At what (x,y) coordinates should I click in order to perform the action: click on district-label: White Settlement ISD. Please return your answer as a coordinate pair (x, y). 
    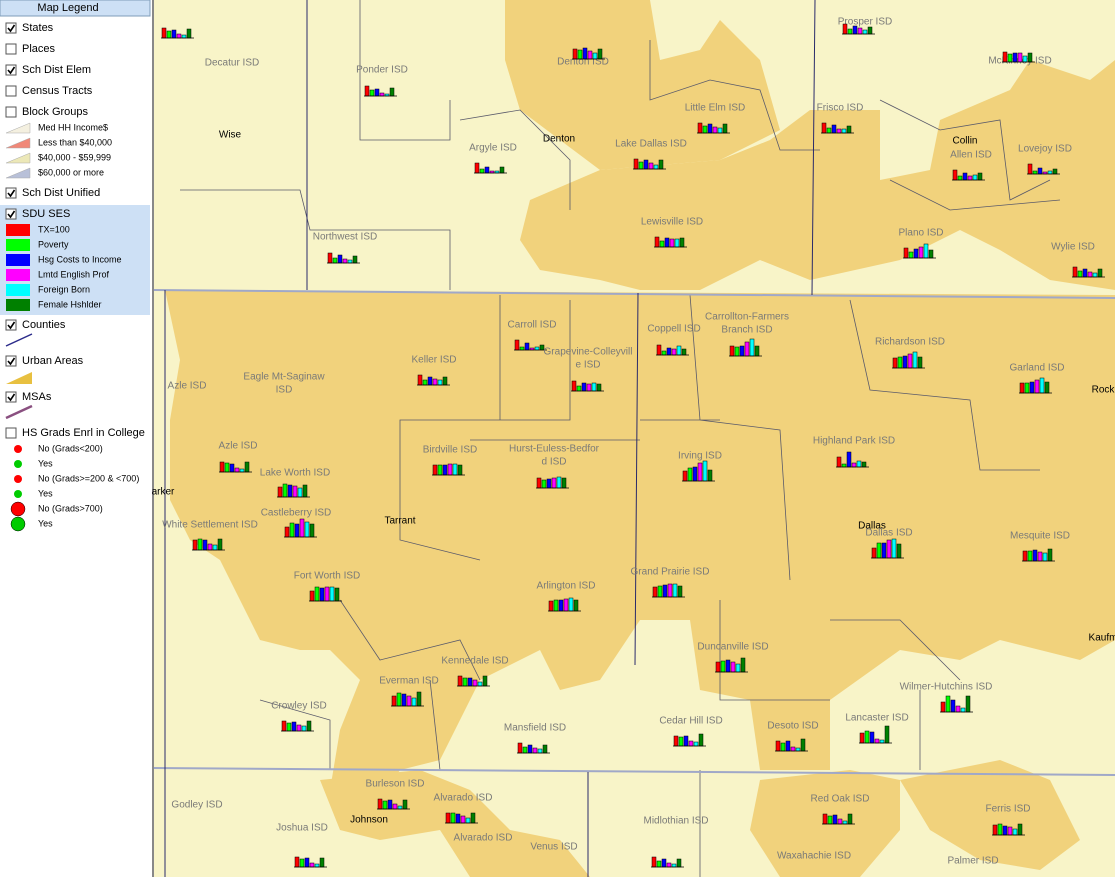
    Looking at the image, I should click on (210, 525).